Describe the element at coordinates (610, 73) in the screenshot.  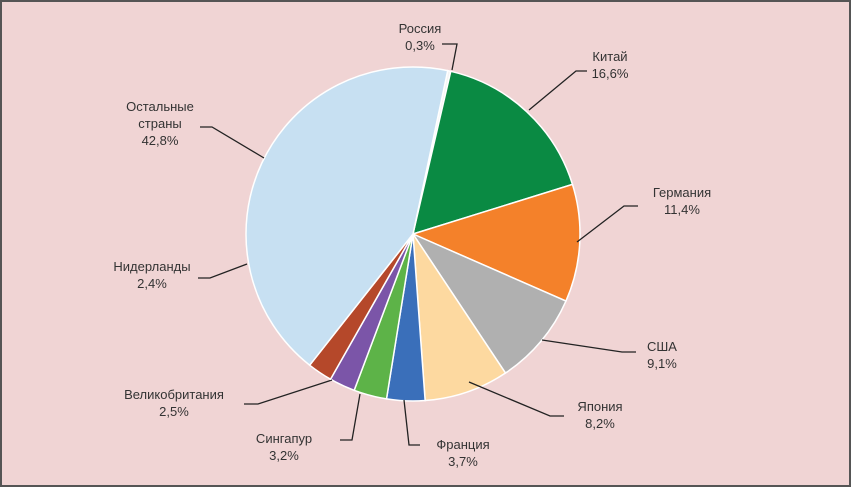
I see `value-label: 16,6%` at that location.